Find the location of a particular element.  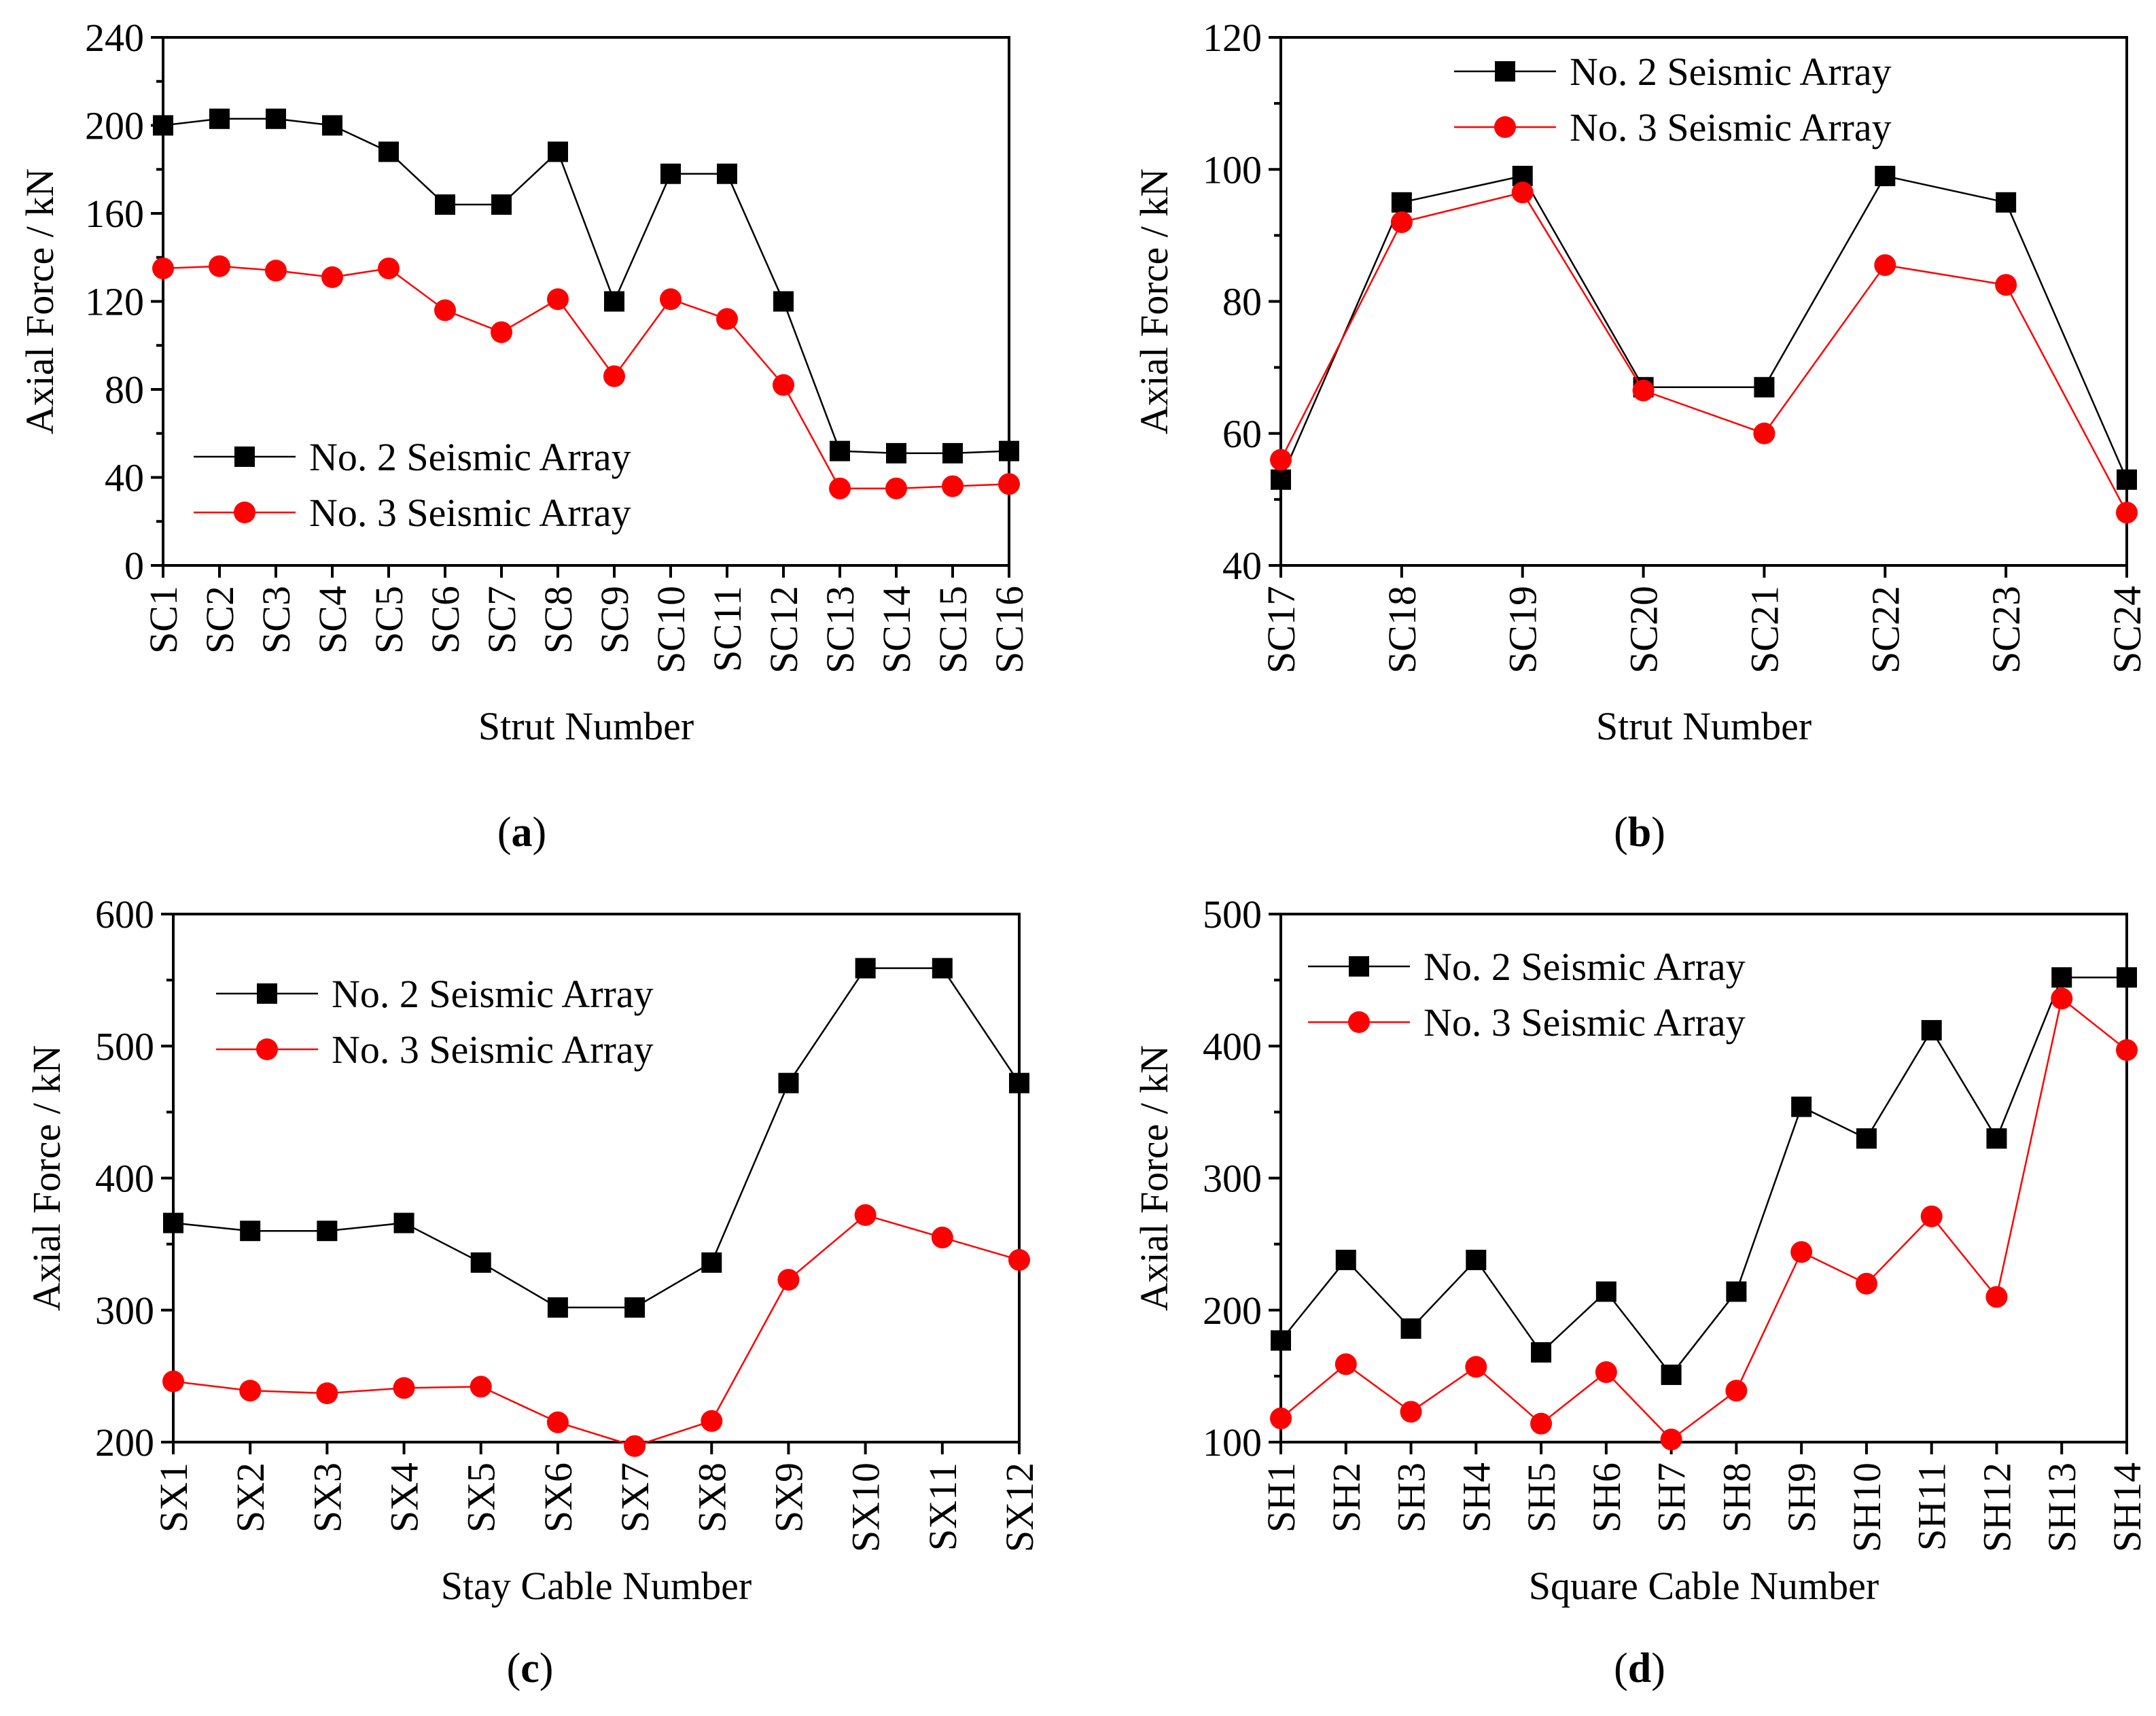

x-tick-label: SC16 is located at coordinates (1009, 629).